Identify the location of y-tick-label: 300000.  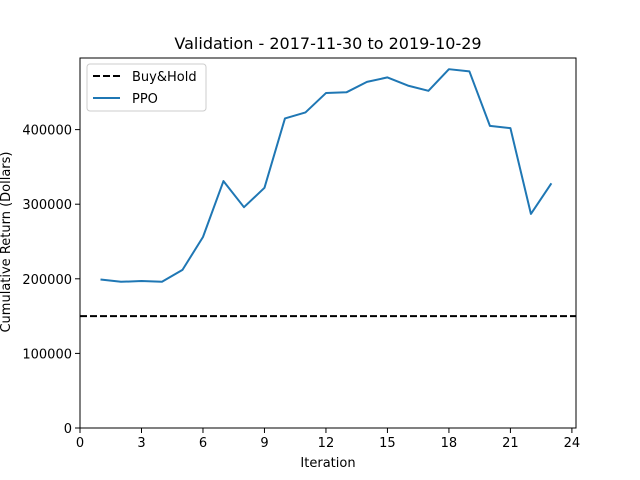
(47, 205).